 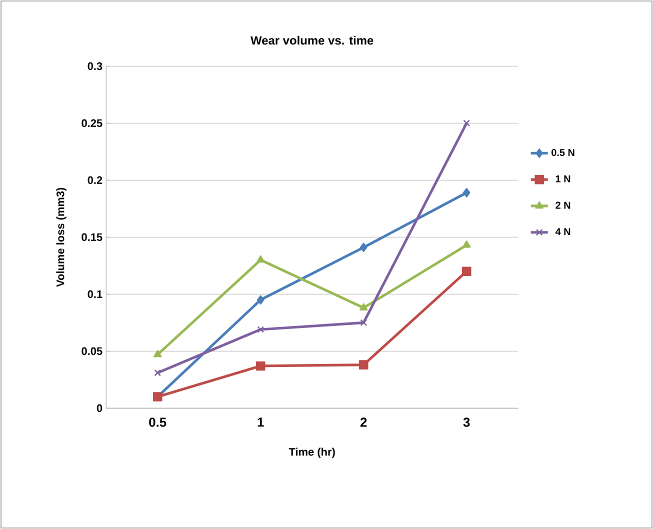 What do you see at coordinates (312, 40) in the screenshot?
I see `chart-title: Wear volume vs. time` at bounding box center [312, 40].